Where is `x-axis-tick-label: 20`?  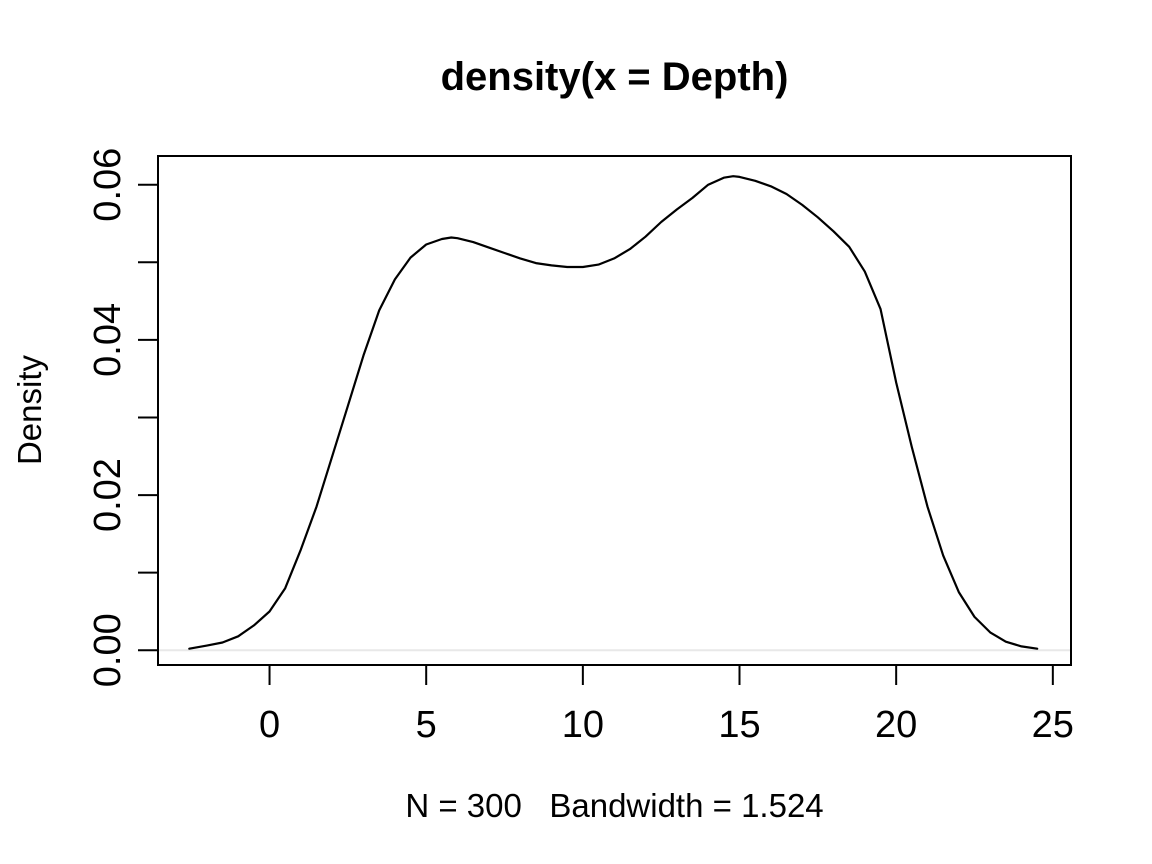 x-axis-tick-label: 20 is located at coordinates (896, 725).